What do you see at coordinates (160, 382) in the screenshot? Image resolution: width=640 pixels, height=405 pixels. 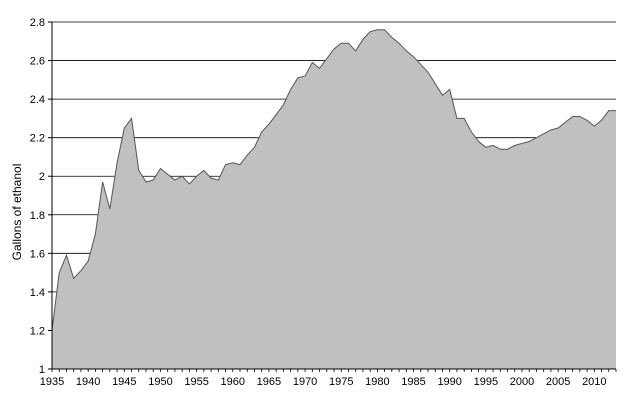 I see `x-tick-label: 1950` at bounding box center [160, 382].